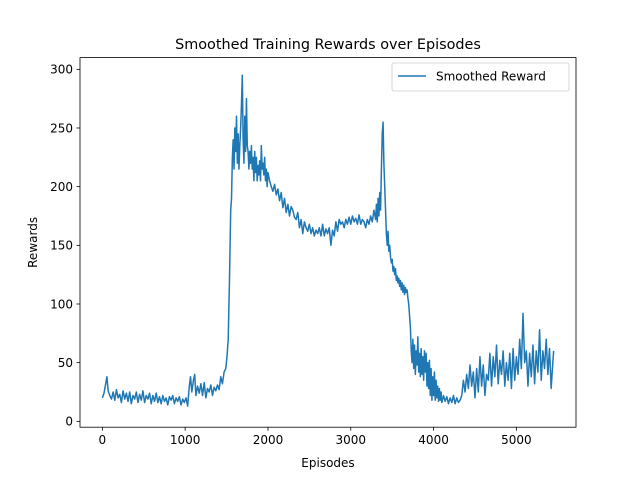 The image size is (640, 480). I want to click on y-tick-label: 150, so click(61, 246).